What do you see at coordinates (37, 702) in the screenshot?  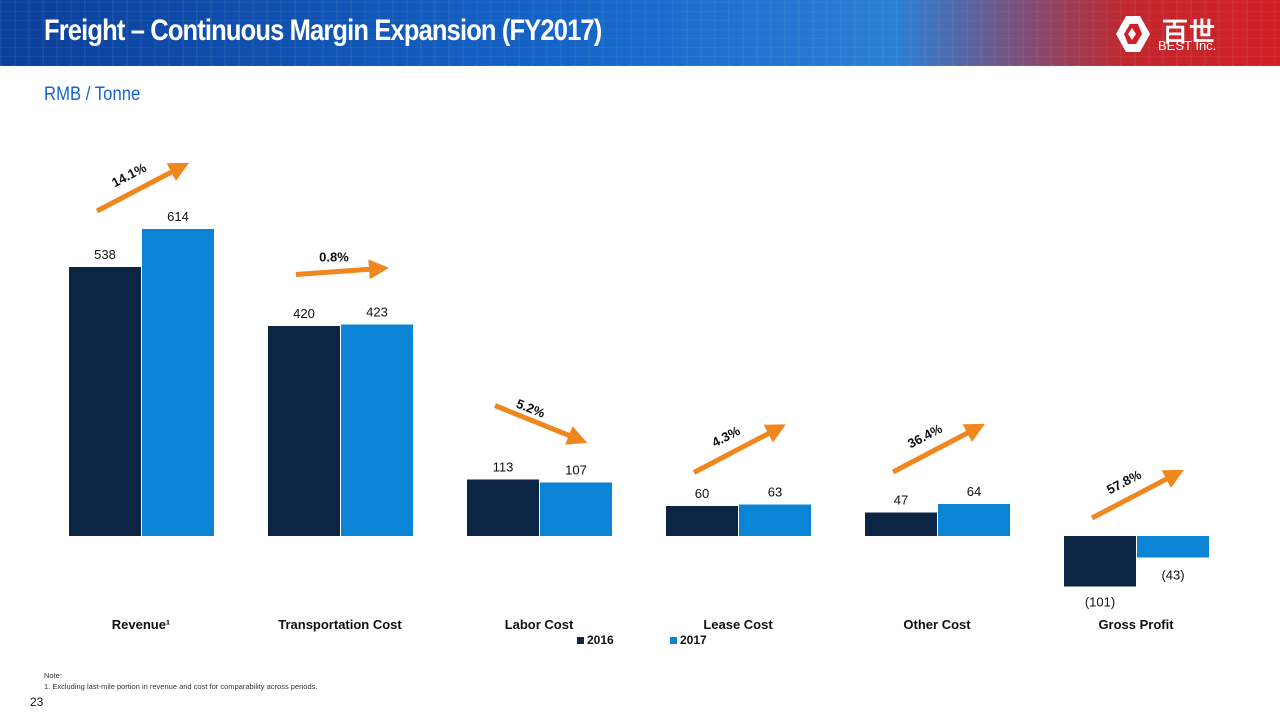 I see `page-number: 23` at bounding box center [37, 702].